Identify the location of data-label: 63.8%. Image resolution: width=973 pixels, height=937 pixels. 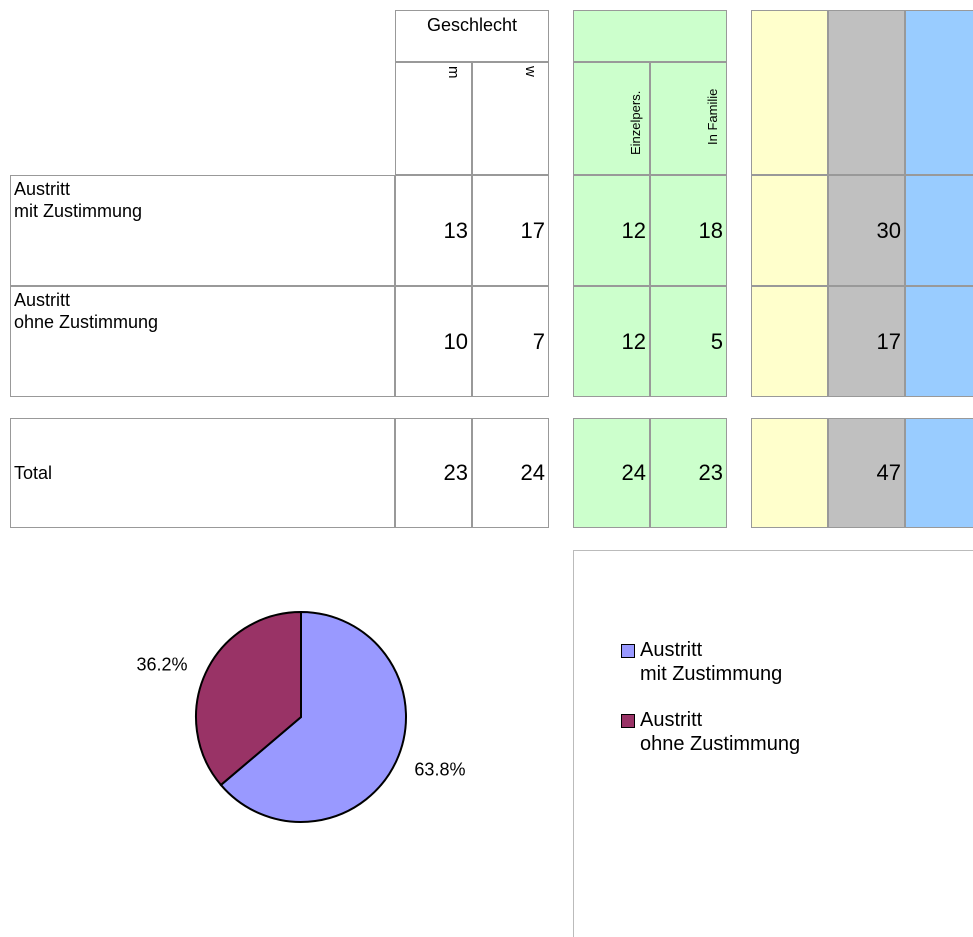
(439, 770).